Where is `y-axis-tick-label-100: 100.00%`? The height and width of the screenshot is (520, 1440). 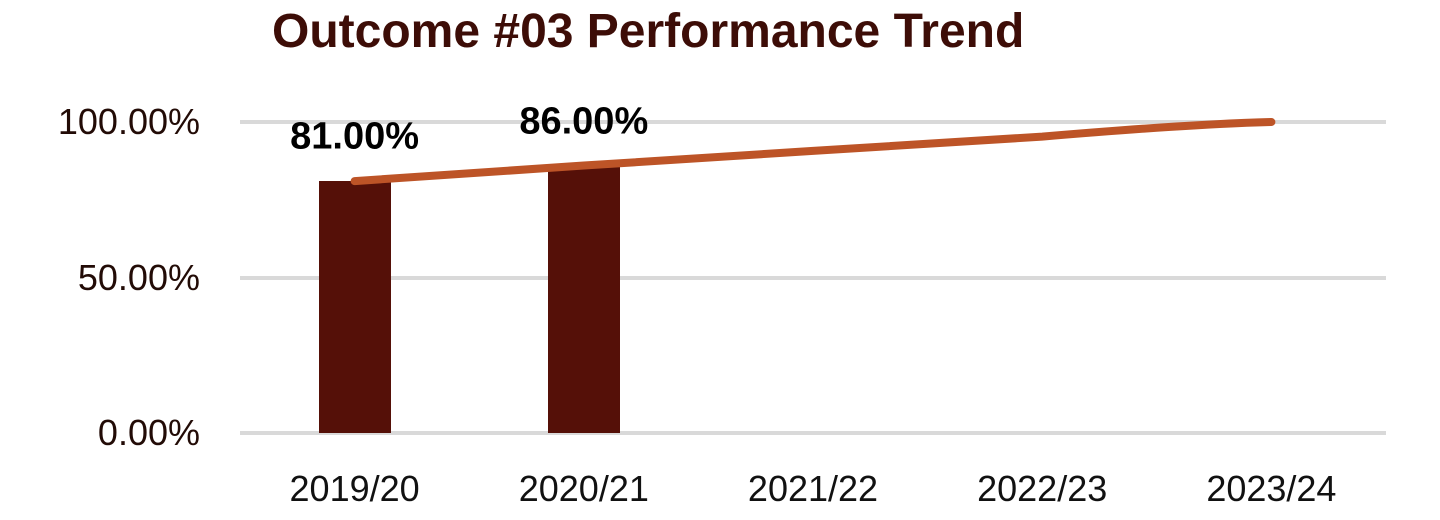
y-axis-tick-label-100: 100.00% is located at coordinates (128, 121).